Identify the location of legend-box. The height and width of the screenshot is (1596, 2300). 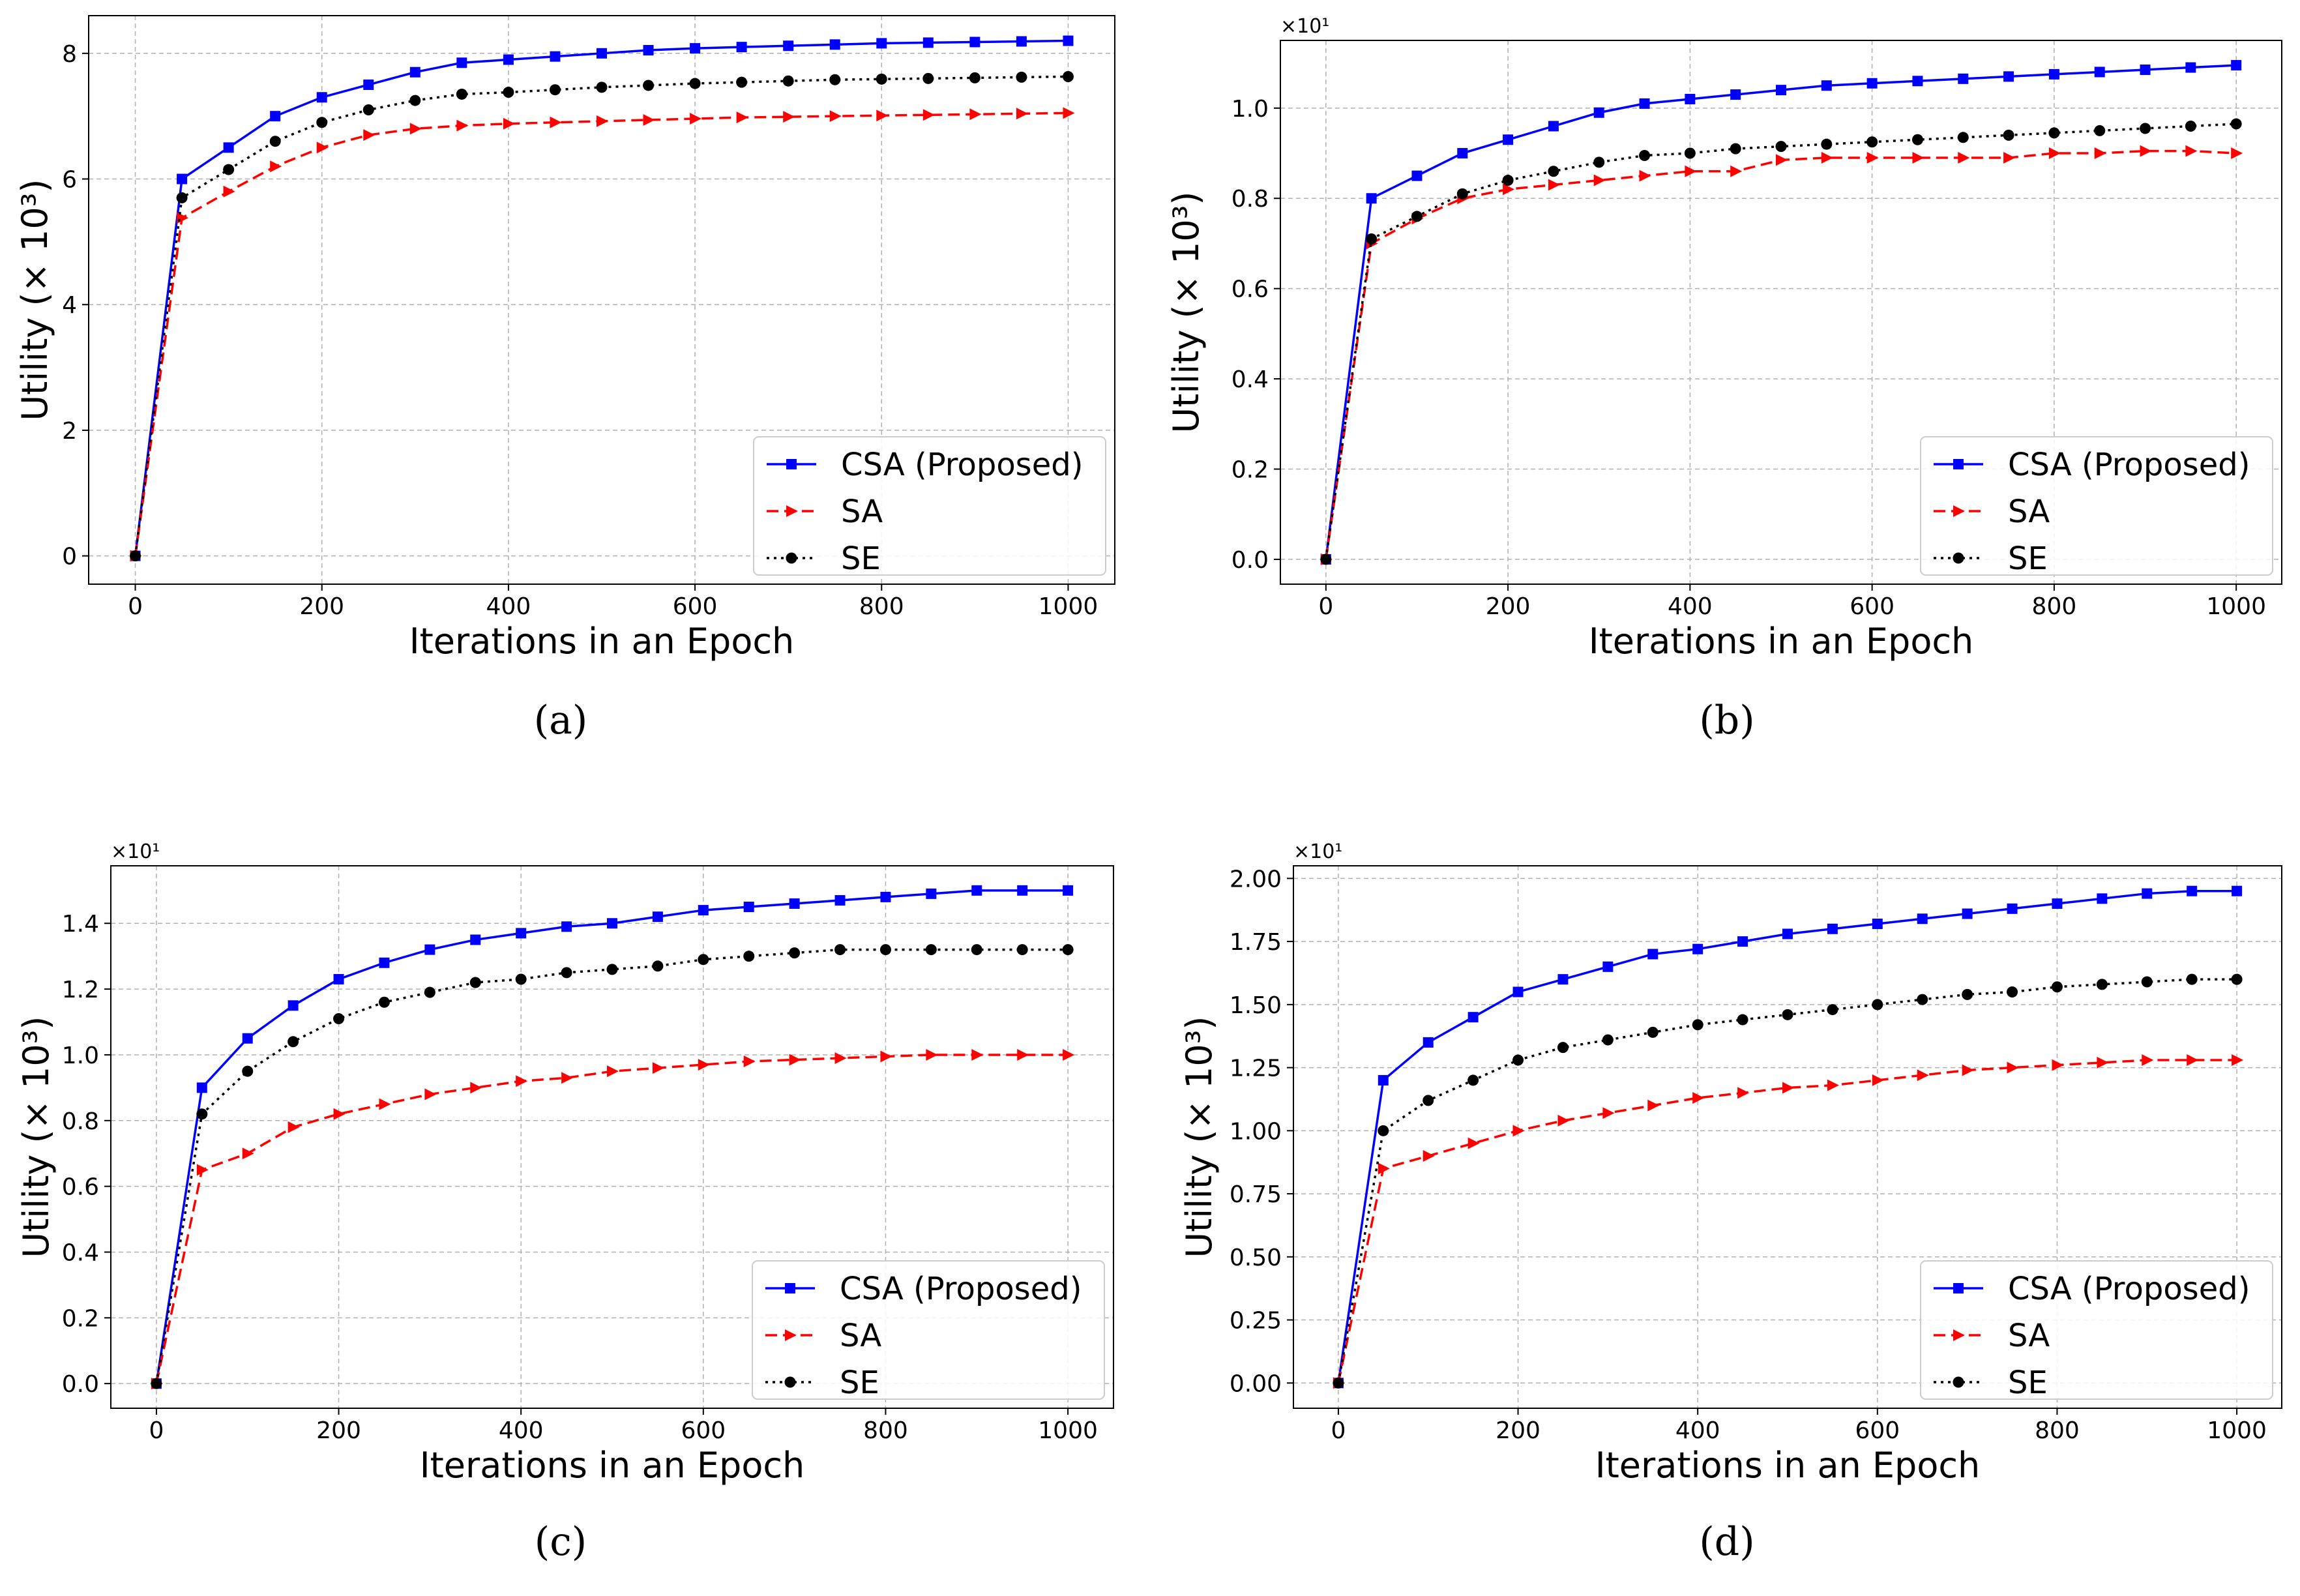
(928, 1330).